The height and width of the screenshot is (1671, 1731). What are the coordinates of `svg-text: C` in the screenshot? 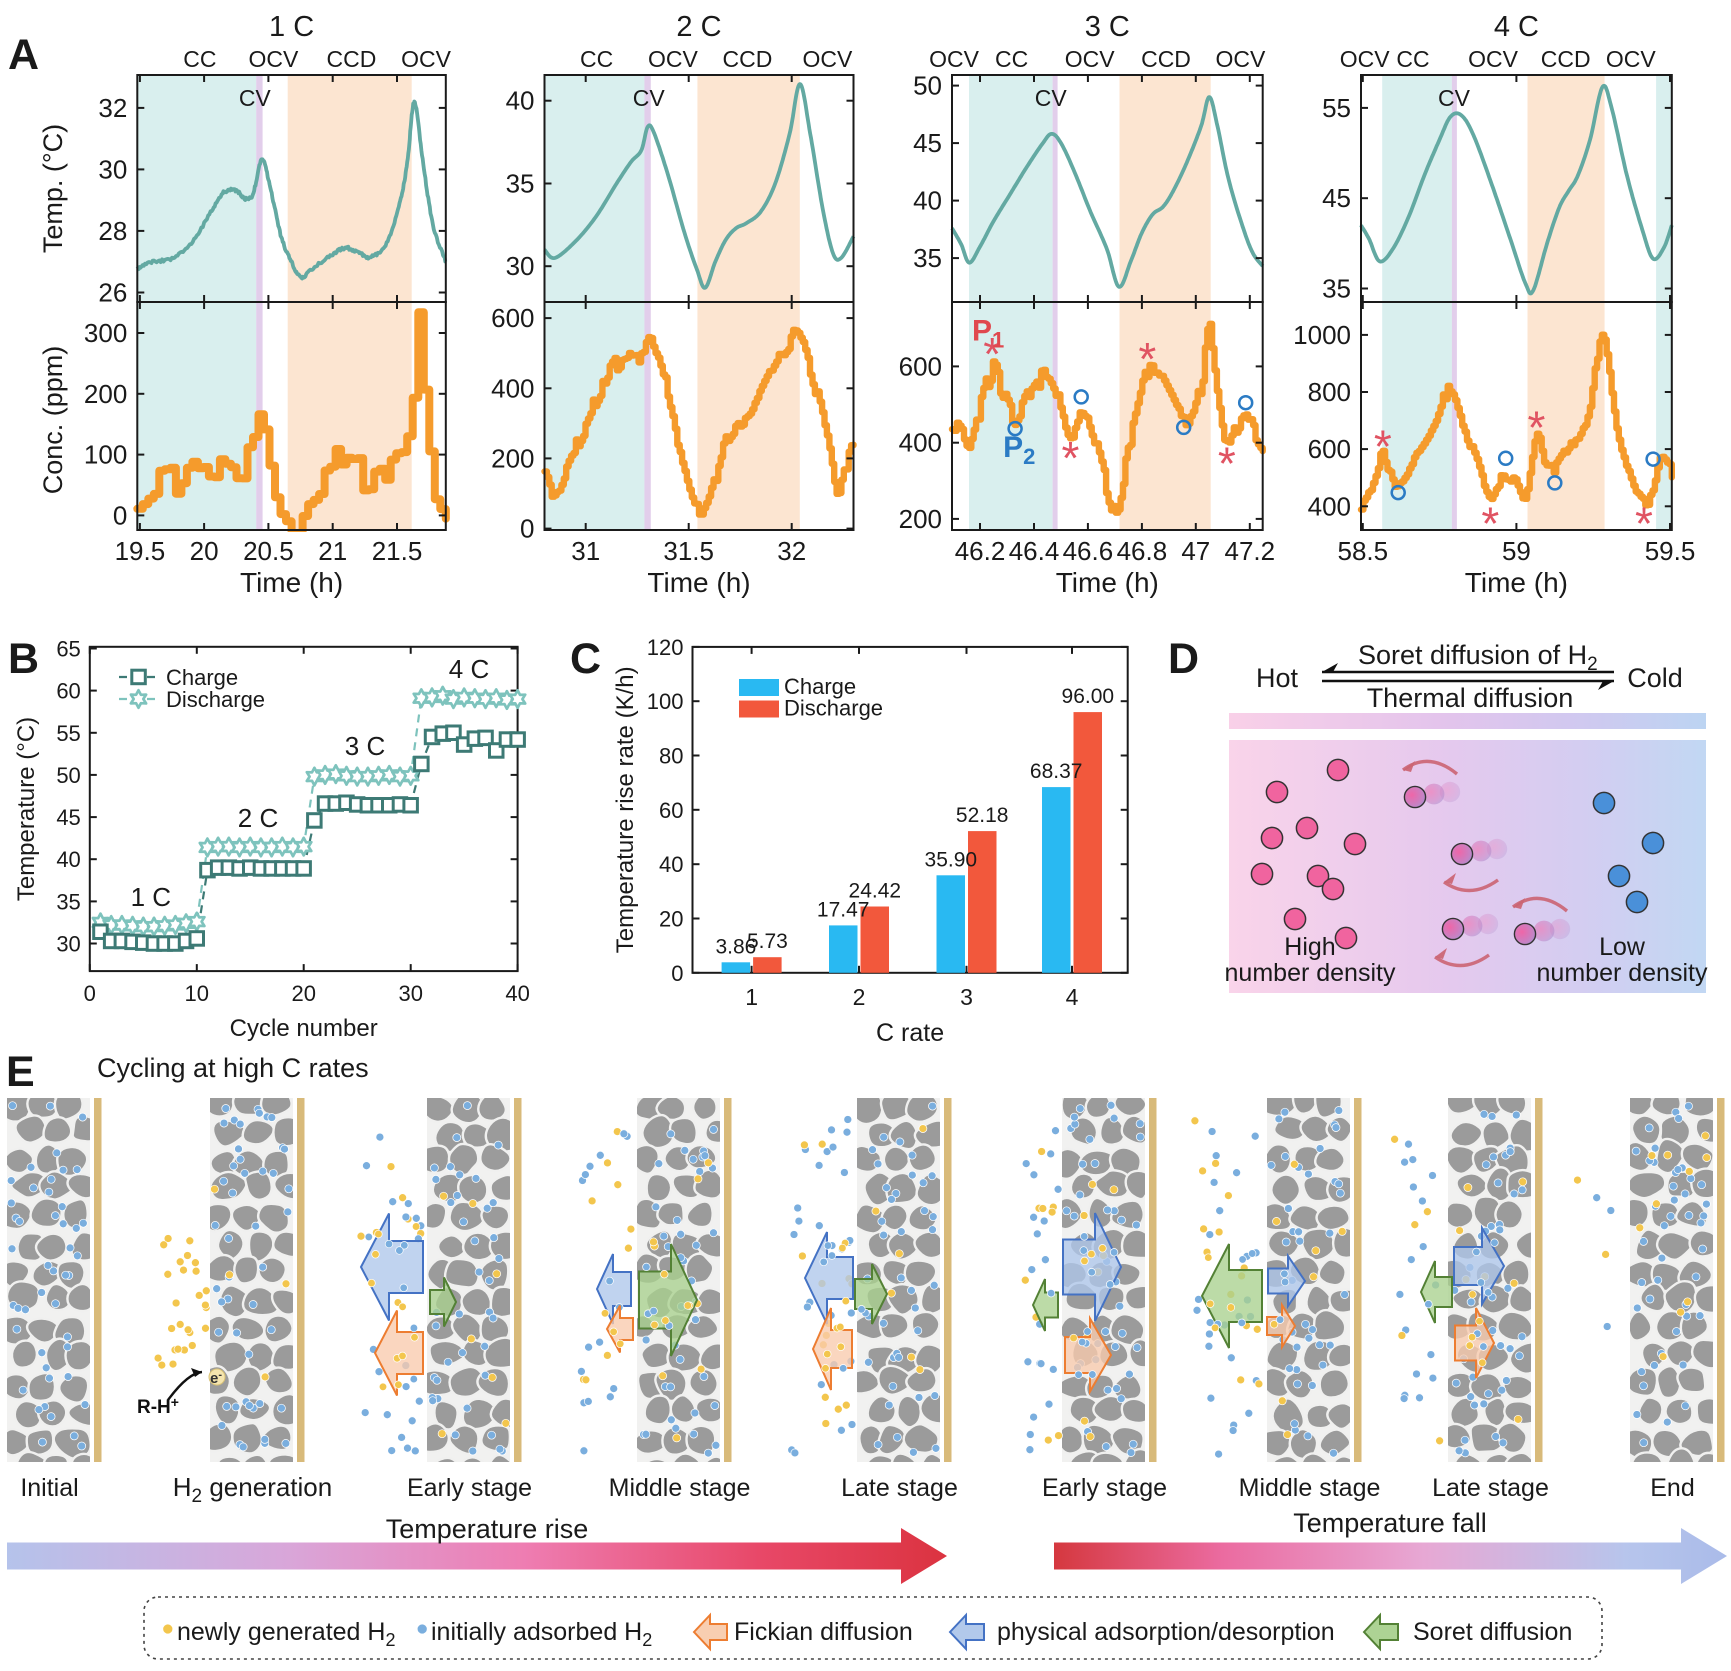 It's located at (585, 659).